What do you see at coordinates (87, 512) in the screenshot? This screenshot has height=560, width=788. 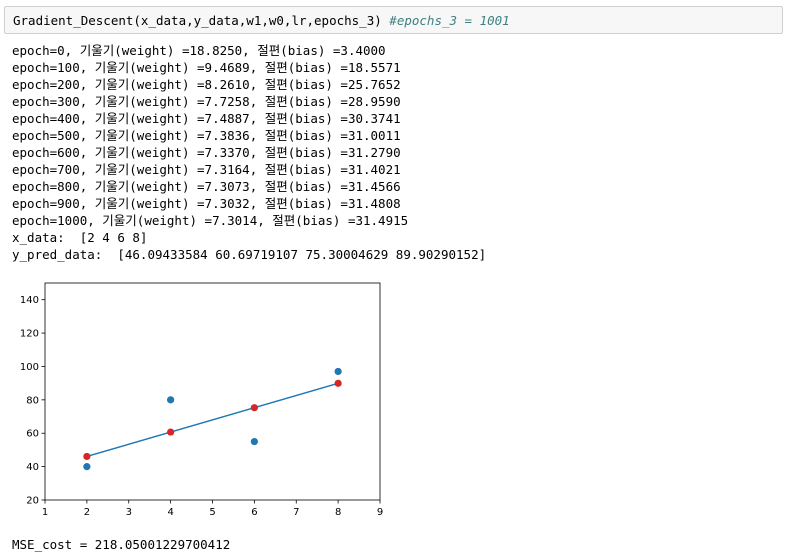 I see `x-tick-label: 2` at bounding box center [87, 512].